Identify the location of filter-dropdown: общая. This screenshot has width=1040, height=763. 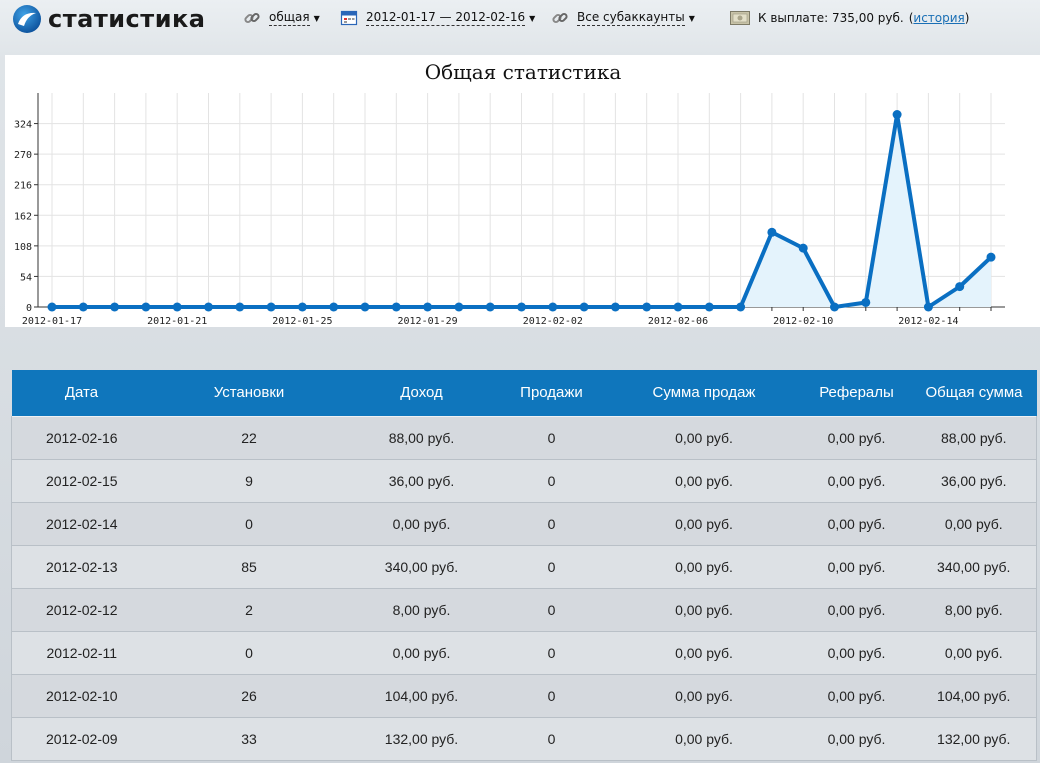
(289, 18).